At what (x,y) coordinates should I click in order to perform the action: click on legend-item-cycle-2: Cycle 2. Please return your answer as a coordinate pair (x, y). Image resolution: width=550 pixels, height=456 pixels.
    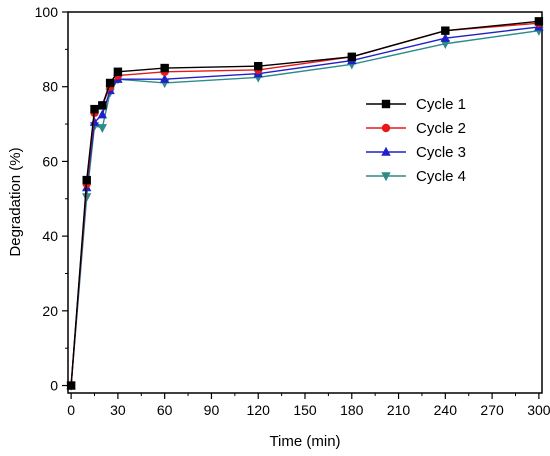
    Looking at the image, I should click on (416, 128).